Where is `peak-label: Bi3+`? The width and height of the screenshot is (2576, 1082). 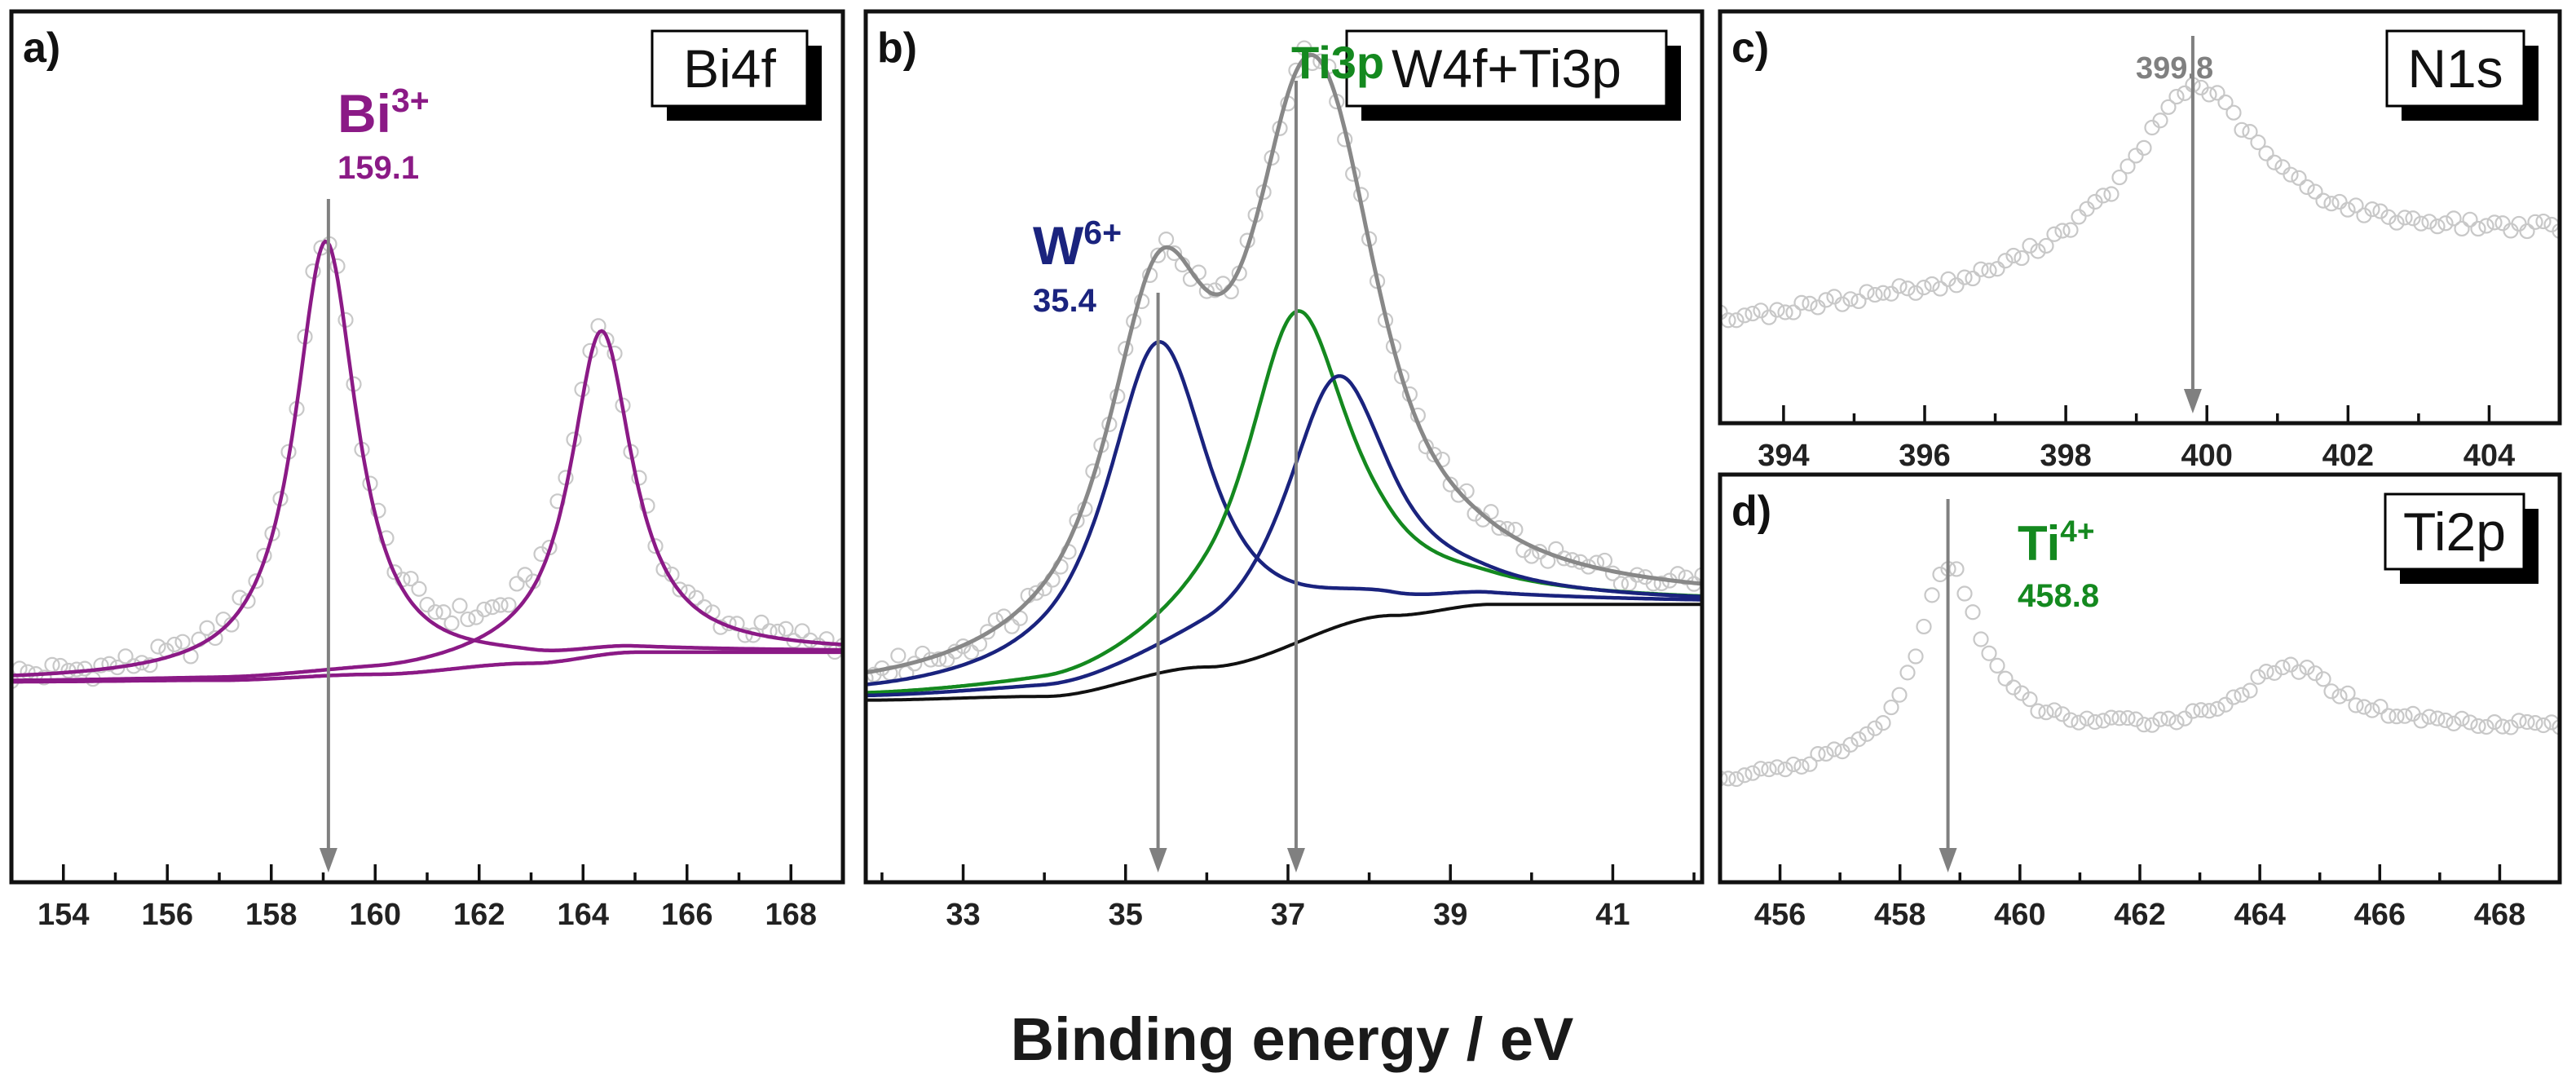 peak-label: Bi3+ is located at coordinates (383, 113).